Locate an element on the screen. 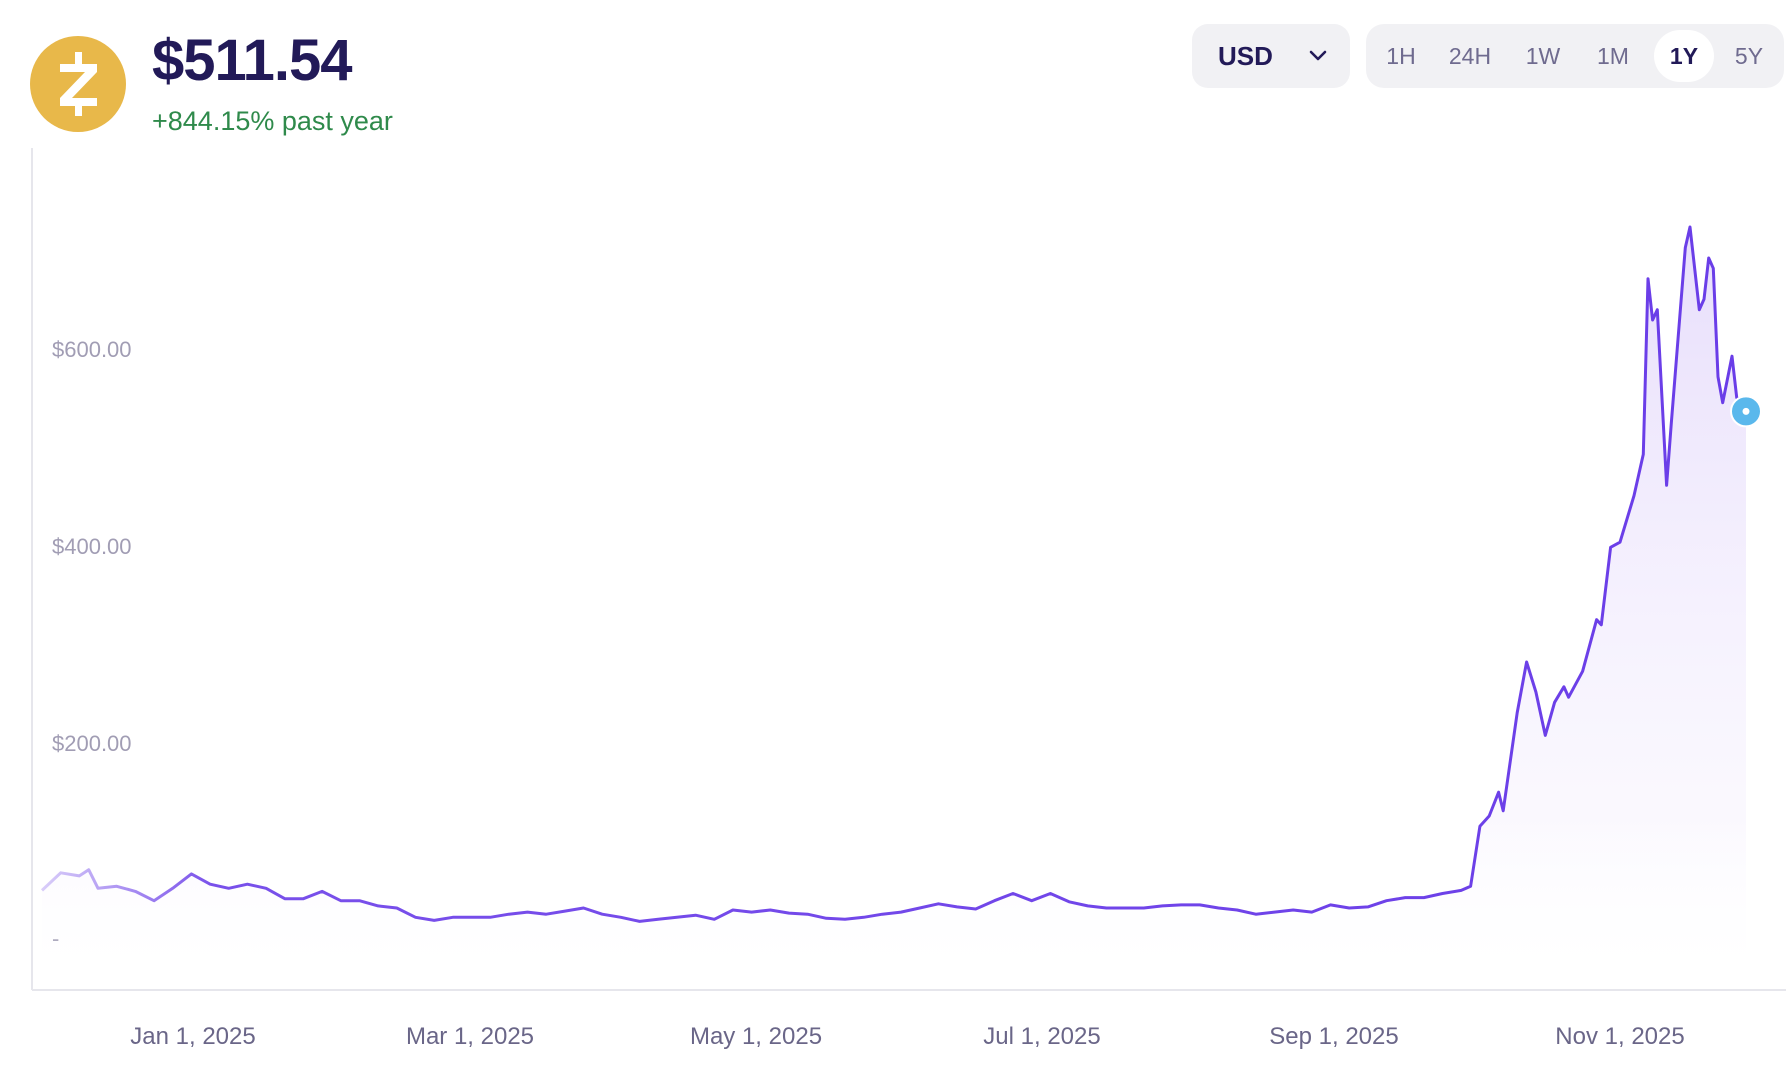 This screenshot has height=1080, width=1786. range-24h-button: 24H is located at coordinates (1470, 56).